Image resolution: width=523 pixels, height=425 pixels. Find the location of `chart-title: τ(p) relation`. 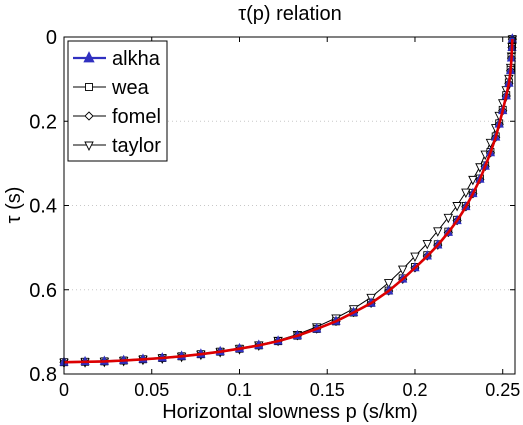

chart-title: τ(p) relation is located at coordinates (290, 14).